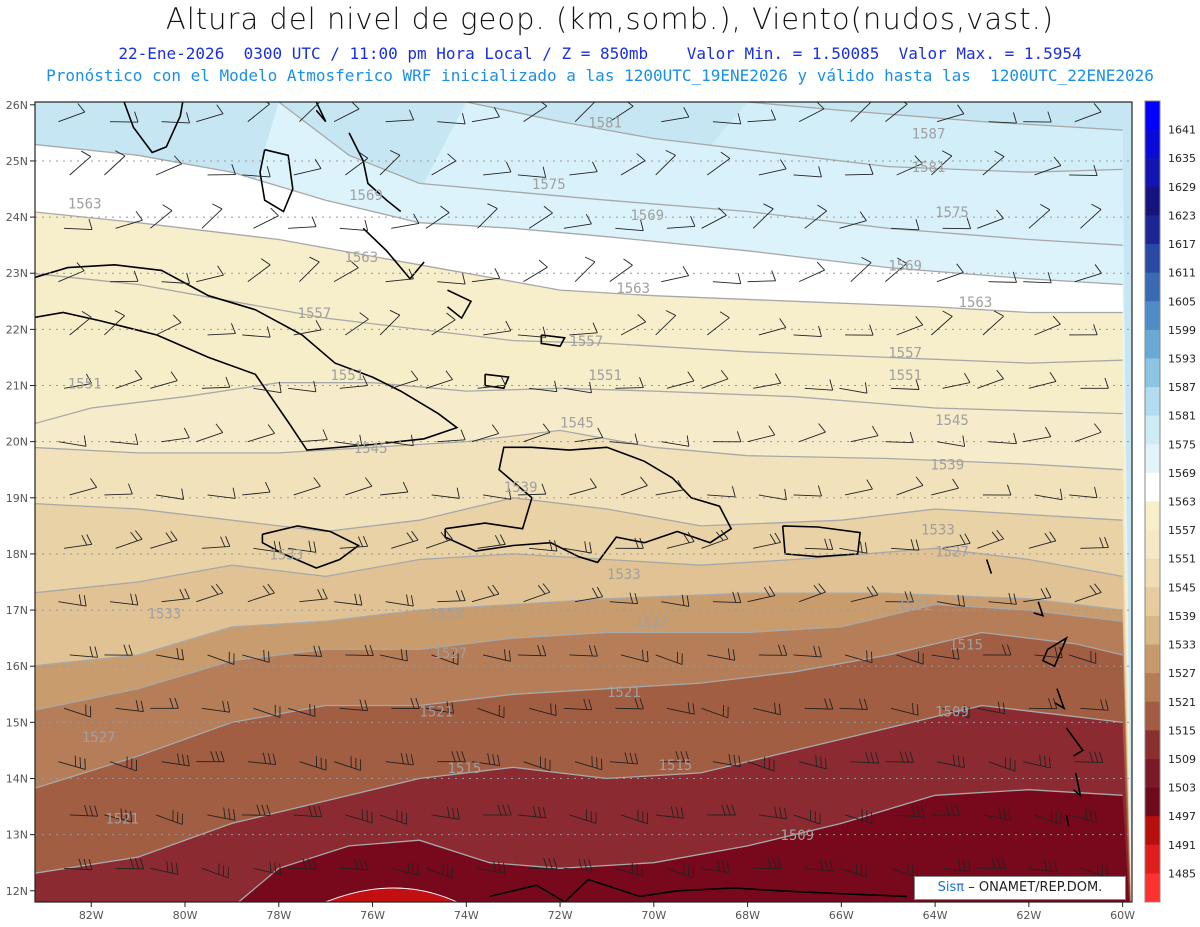 This screenshot has height=927, width=1200. I want to click on lat-tick-label: 20N, so click(17, 442).